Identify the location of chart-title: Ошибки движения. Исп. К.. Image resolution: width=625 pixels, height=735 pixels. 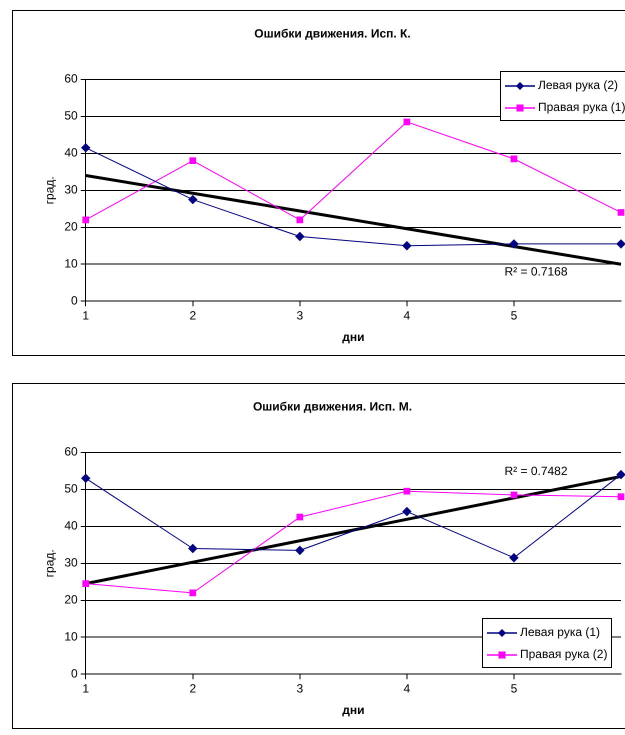
(332, 33).